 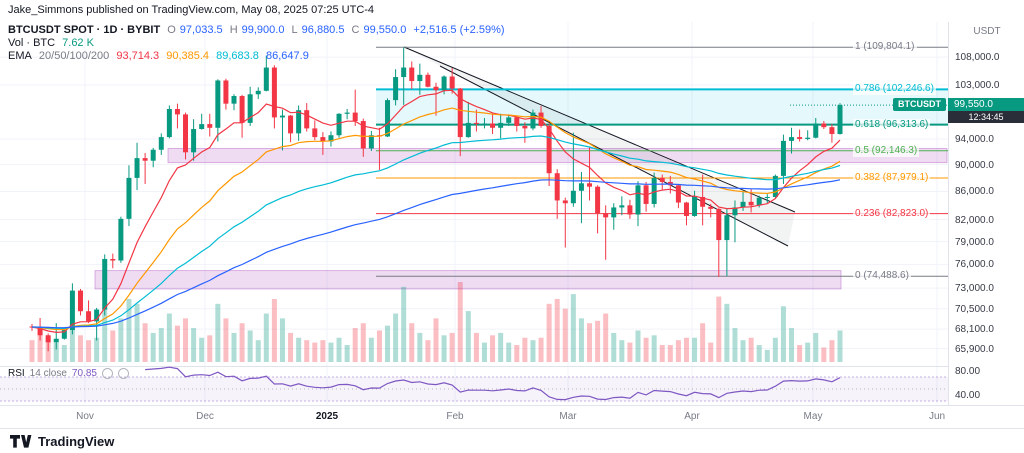 I want to click on time-axis-label: 2025, so click(x=327, y=416).